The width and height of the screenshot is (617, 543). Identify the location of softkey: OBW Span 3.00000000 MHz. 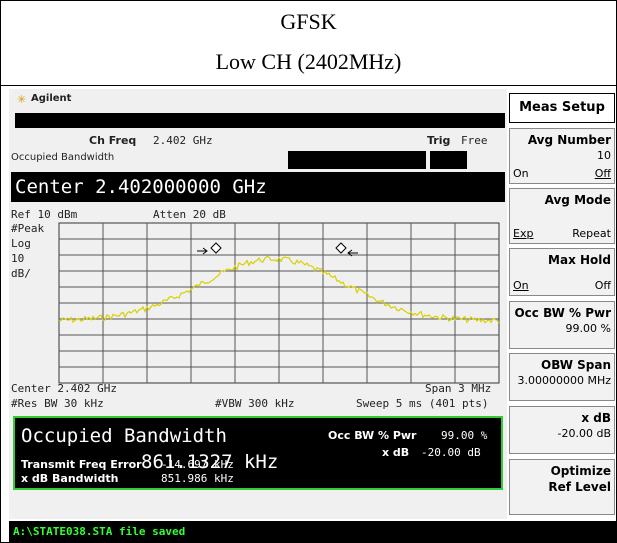
(562, 377).